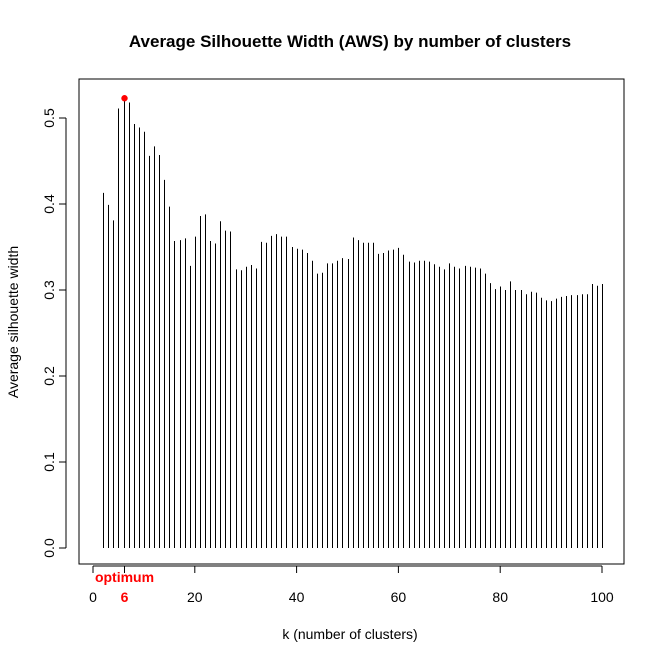  Describe the element at coordinates (49, 204) in the screenshot. I see `y-tick-label: 0.4` at that location.